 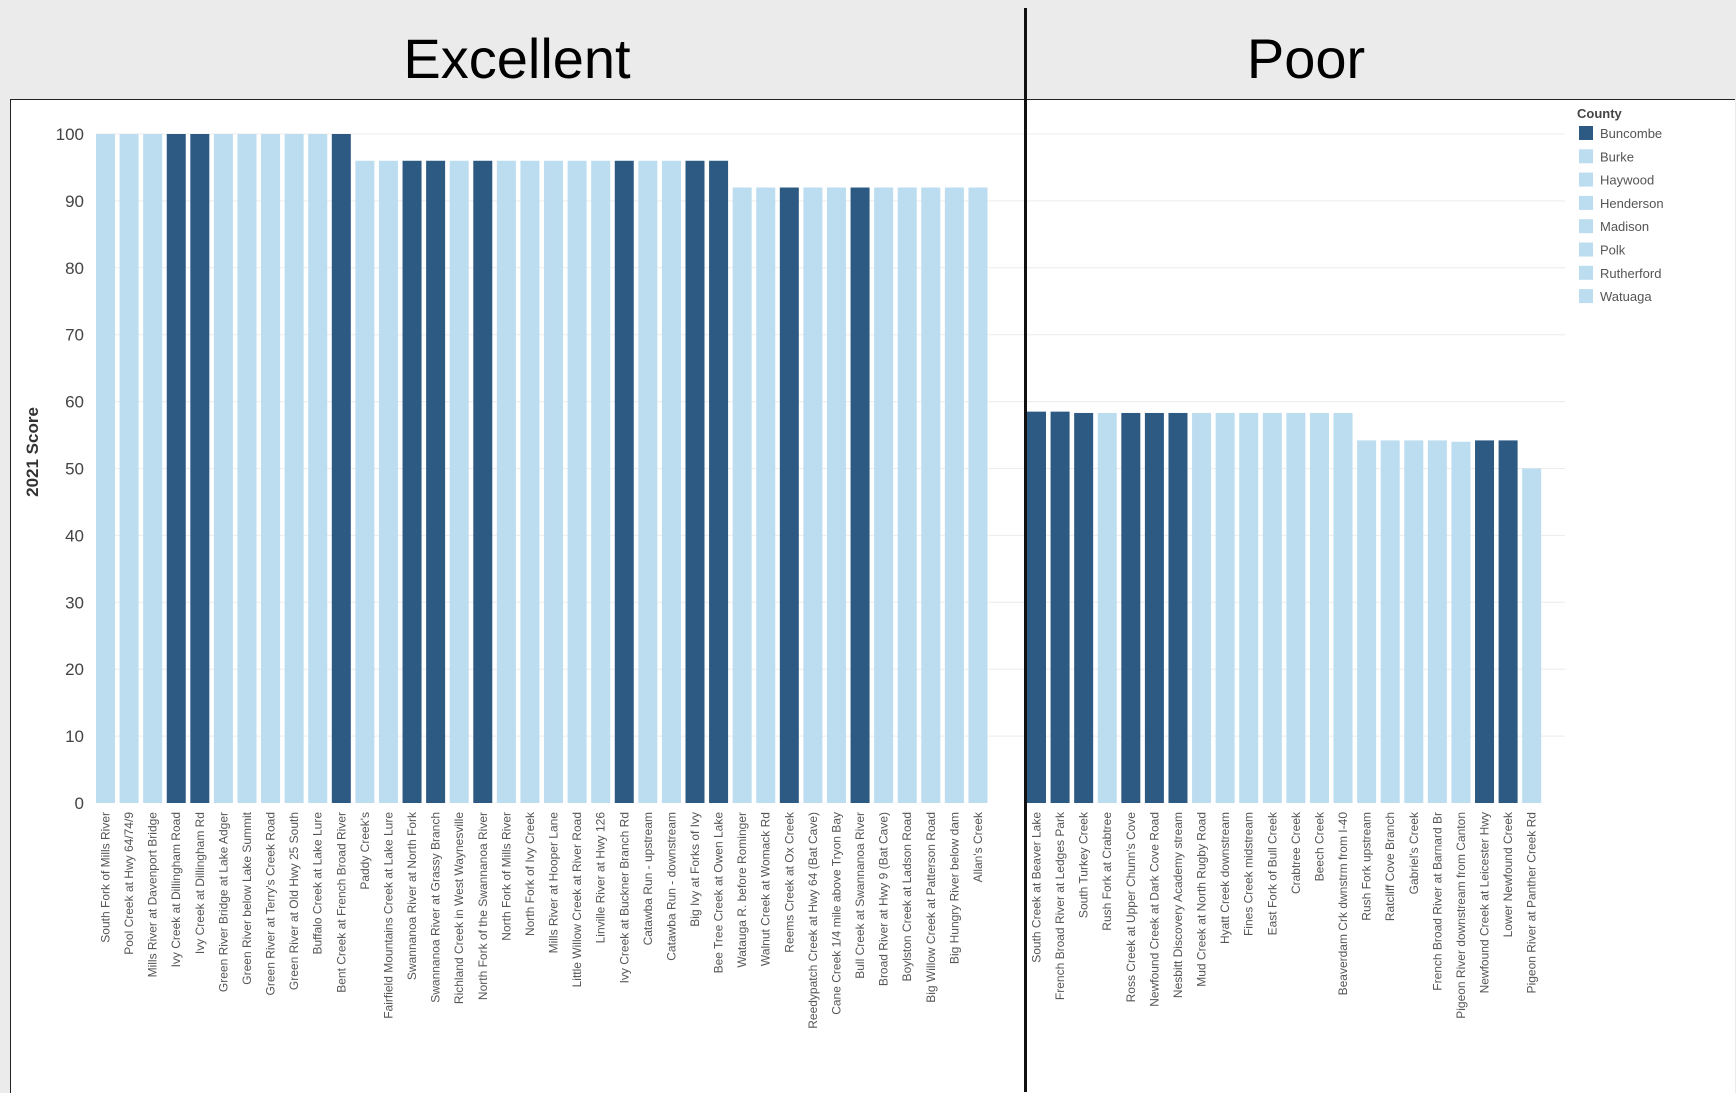 I want to click on category-label: South Creek at Beaver Lake, so click(x=1037, y=887).